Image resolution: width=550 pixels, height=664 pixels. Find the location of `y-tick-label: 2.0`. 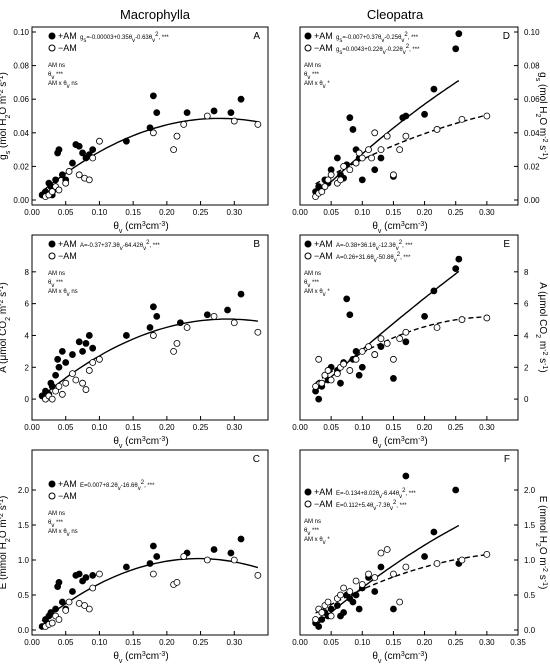

y-tick-label: 2.0 is located at coordinates (530, 490).